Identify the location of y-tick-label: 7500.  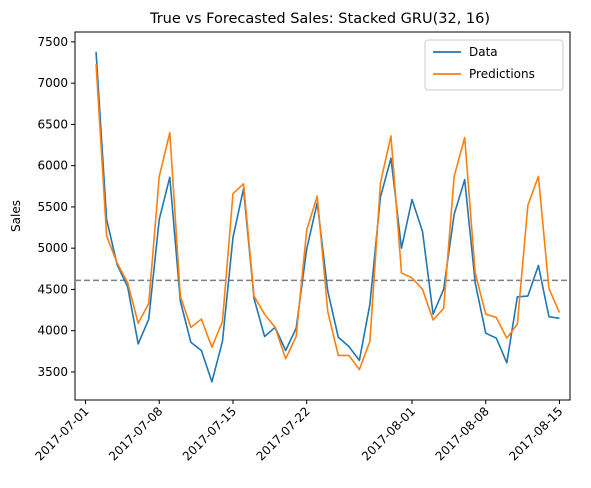
(52, 42).